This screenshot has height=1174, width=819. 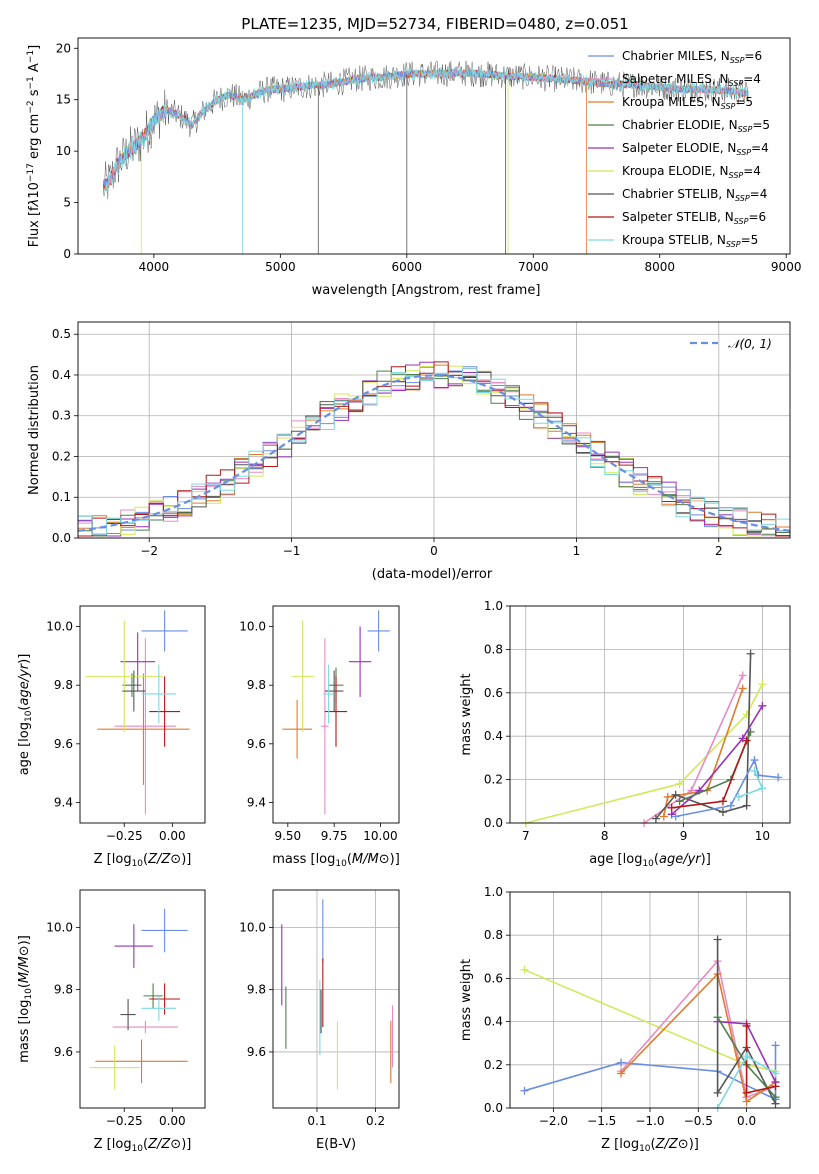 I want to click on age_vs_mass-ytick-label: 9.4, so click(x=256, y=802).